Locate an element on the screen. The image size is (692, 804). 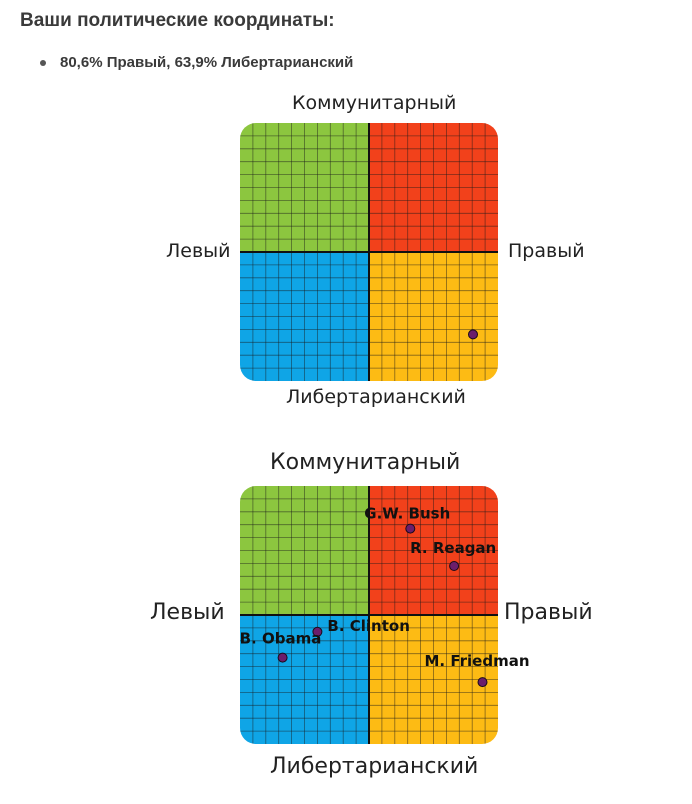
point-label: M. Friedman is located at coordinates (477, 661).